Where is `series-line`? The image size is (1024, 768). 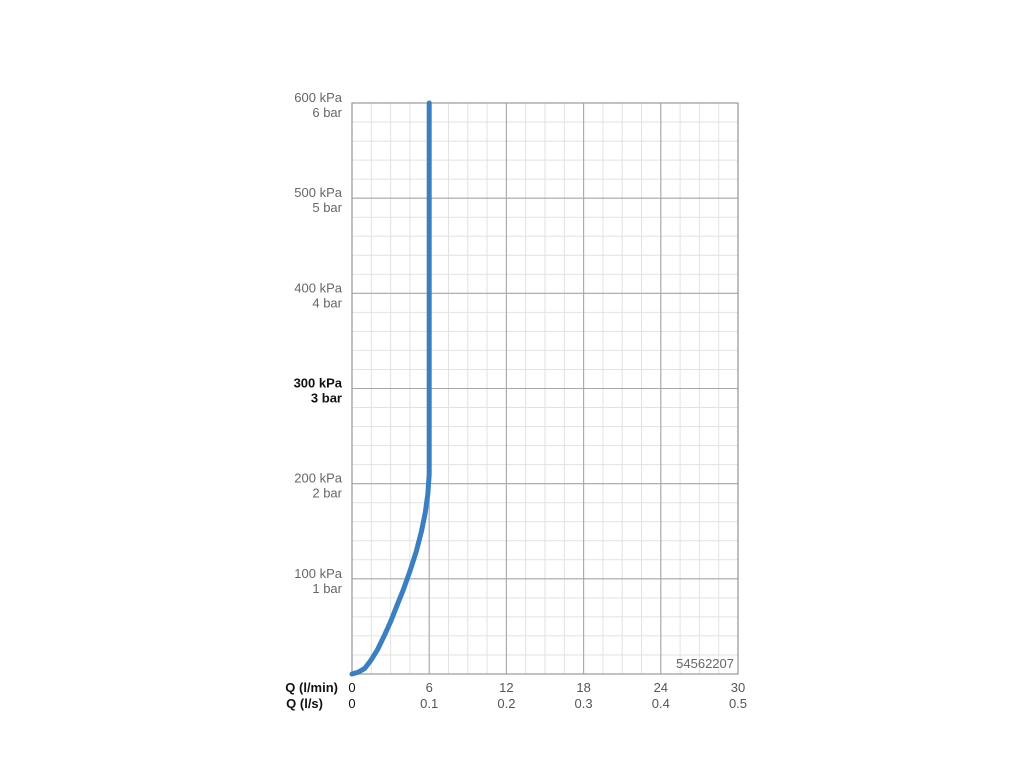 series-line is located at coordinates (390, 388).